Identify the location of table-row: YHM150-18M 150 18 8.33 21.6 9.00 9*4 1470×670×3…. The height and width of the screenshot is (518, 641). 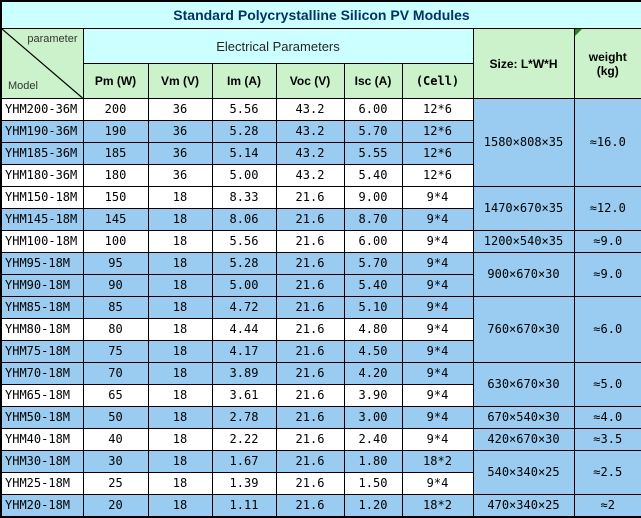
(320, 208).